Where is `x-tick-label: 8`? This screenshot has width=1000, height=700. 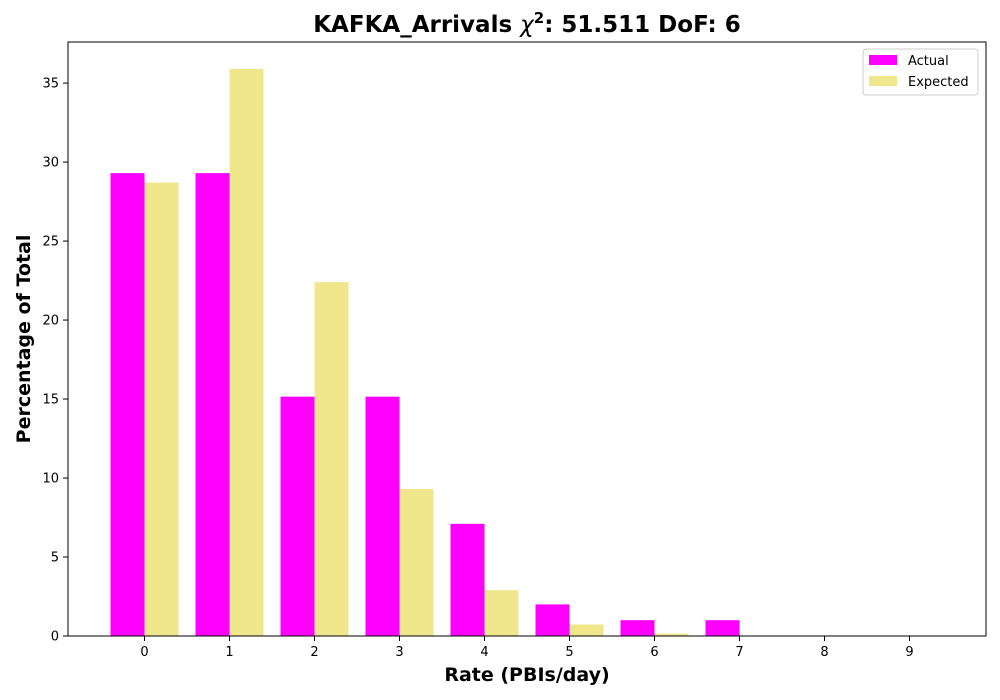 x-tick-label: 8 is located at coordinates (824, 652).